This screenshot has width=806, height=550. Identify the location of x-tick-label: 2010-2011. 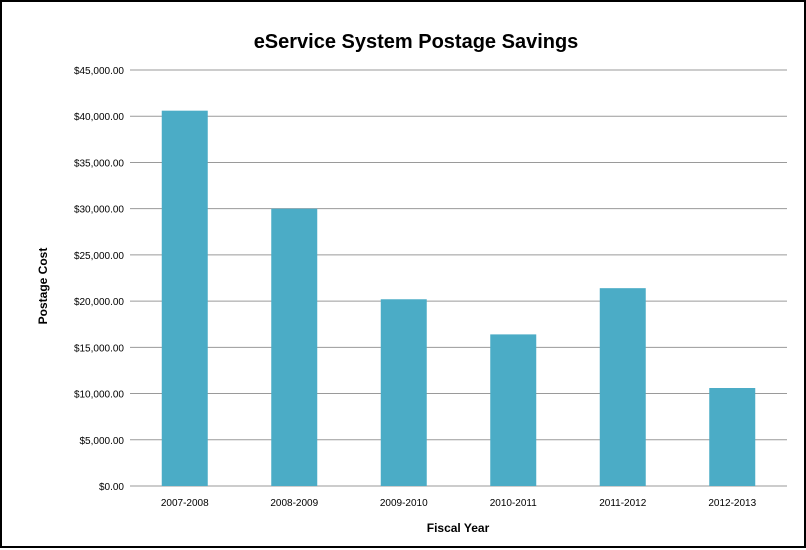
(514, 503).